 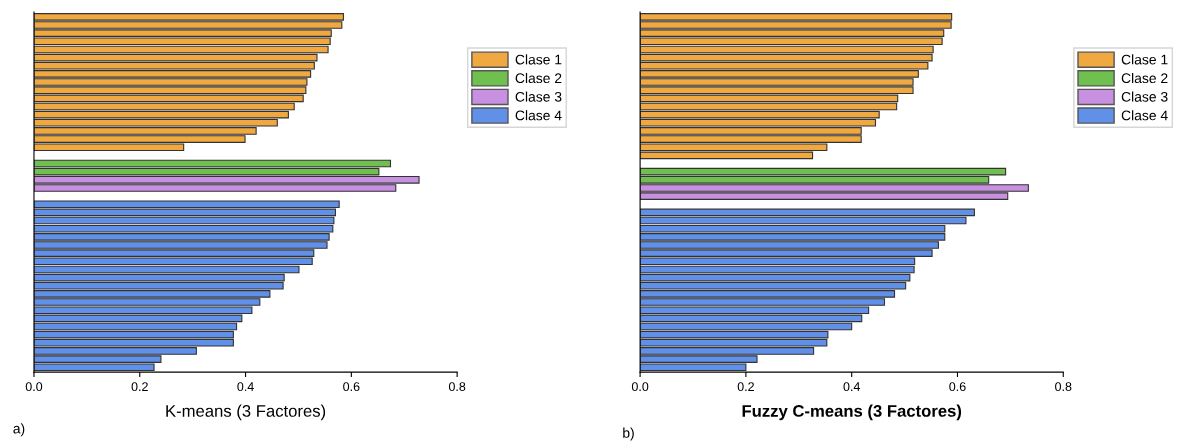 I want to click on text: a), so click(x=19, y=430).